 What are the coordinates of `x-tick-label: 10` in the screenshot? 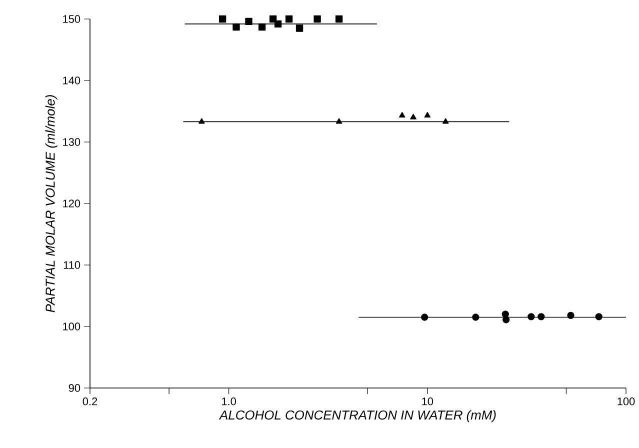 It's located at (428, 402).